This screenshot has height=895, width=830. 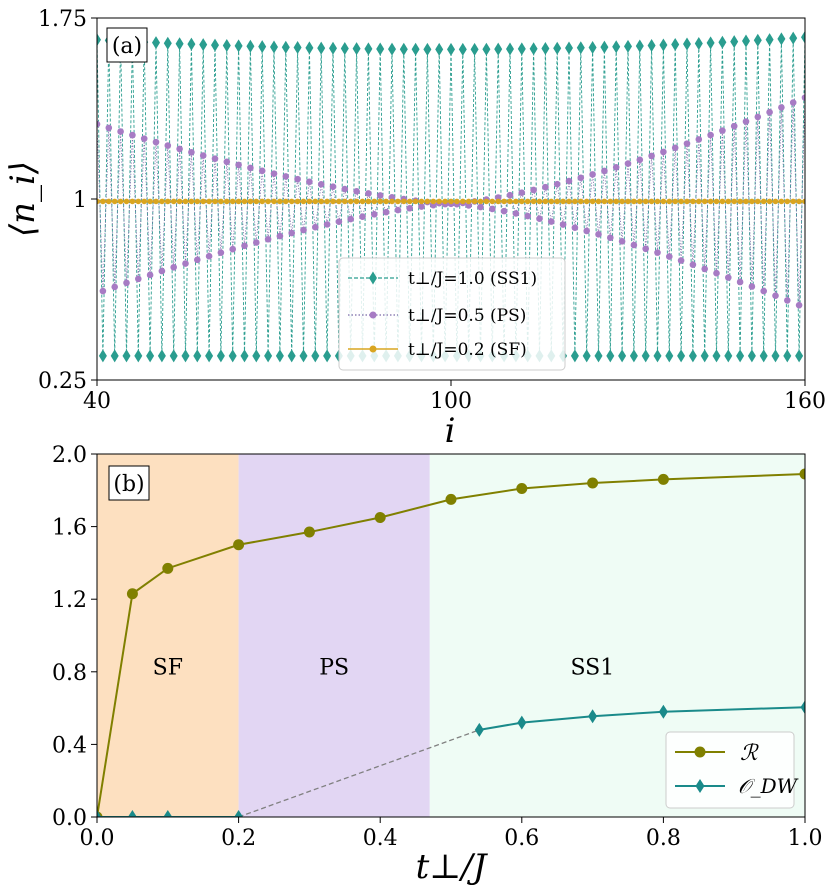 I want to click on panel-b-label: (b), so click(x=128, y=484).